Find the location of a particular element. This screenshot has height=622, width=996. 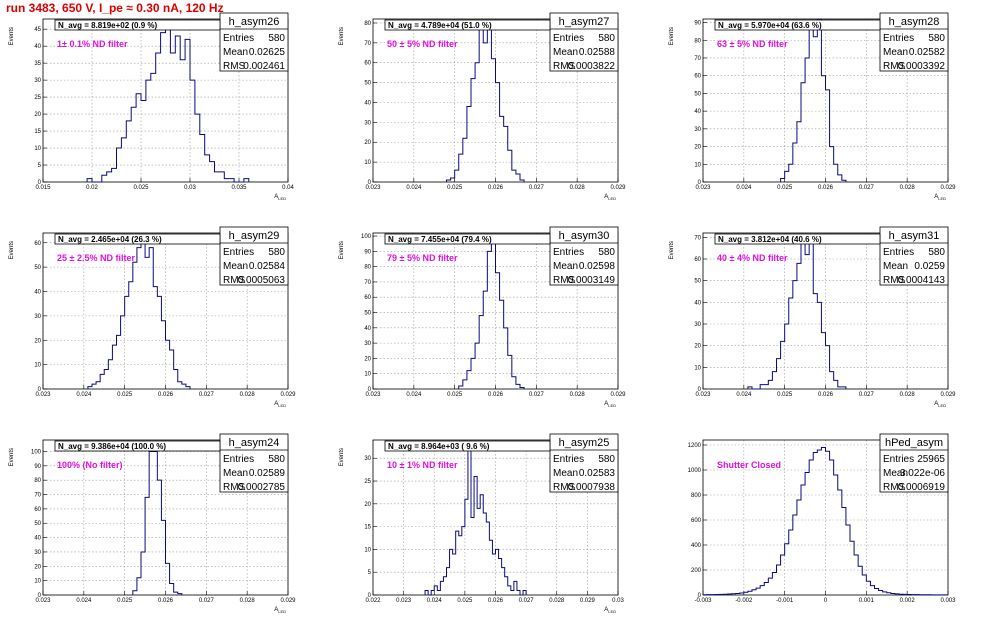

filter-label: 40 ± 4% ND filter is located at coordinates (752, 258).